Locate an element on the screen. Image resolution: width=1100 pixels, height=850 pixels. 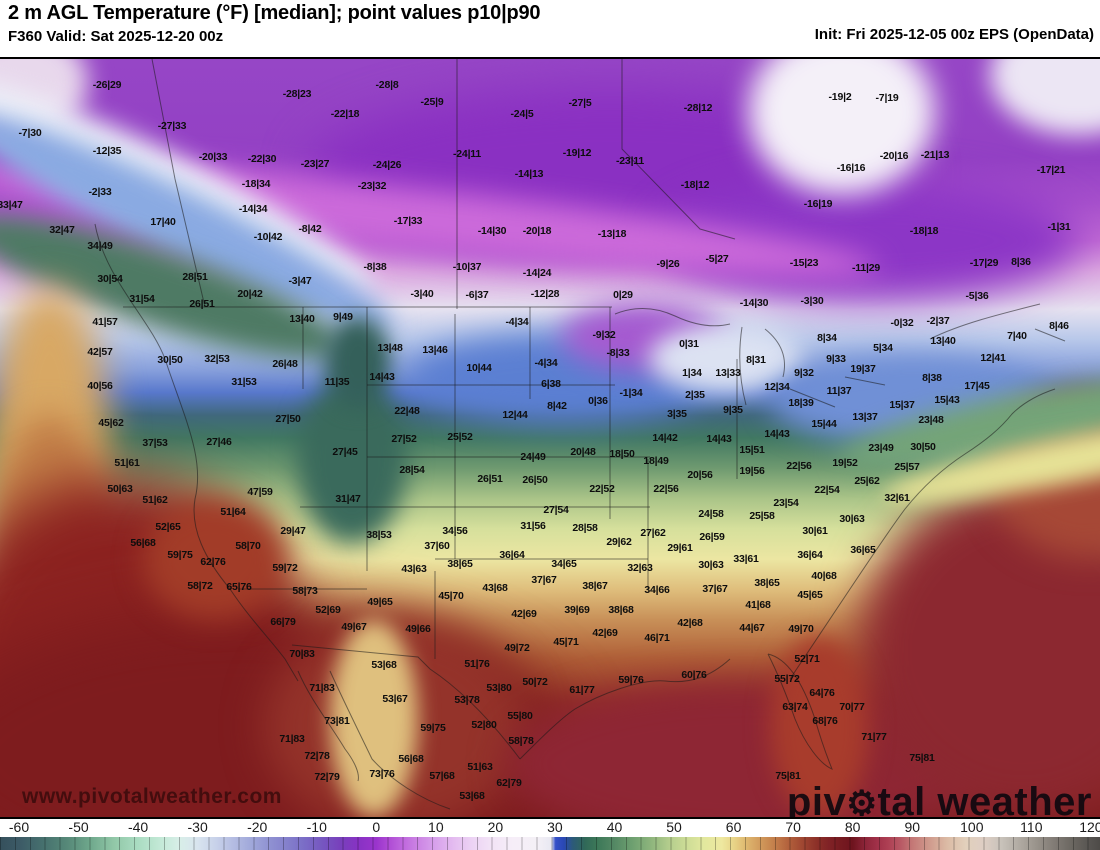
point-value: 23|49 is located at coordinates (881, 448).